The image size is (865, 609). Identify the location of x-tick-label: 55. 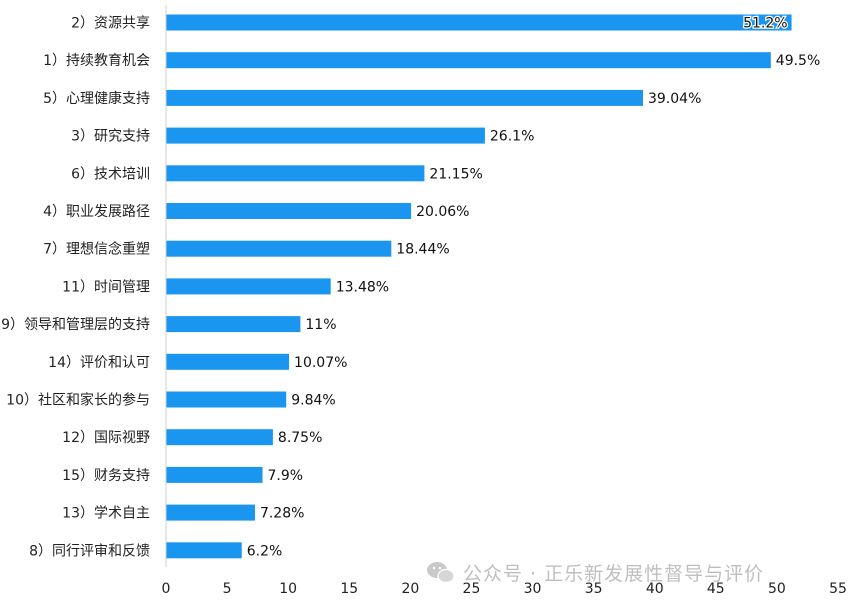
(838, 589).